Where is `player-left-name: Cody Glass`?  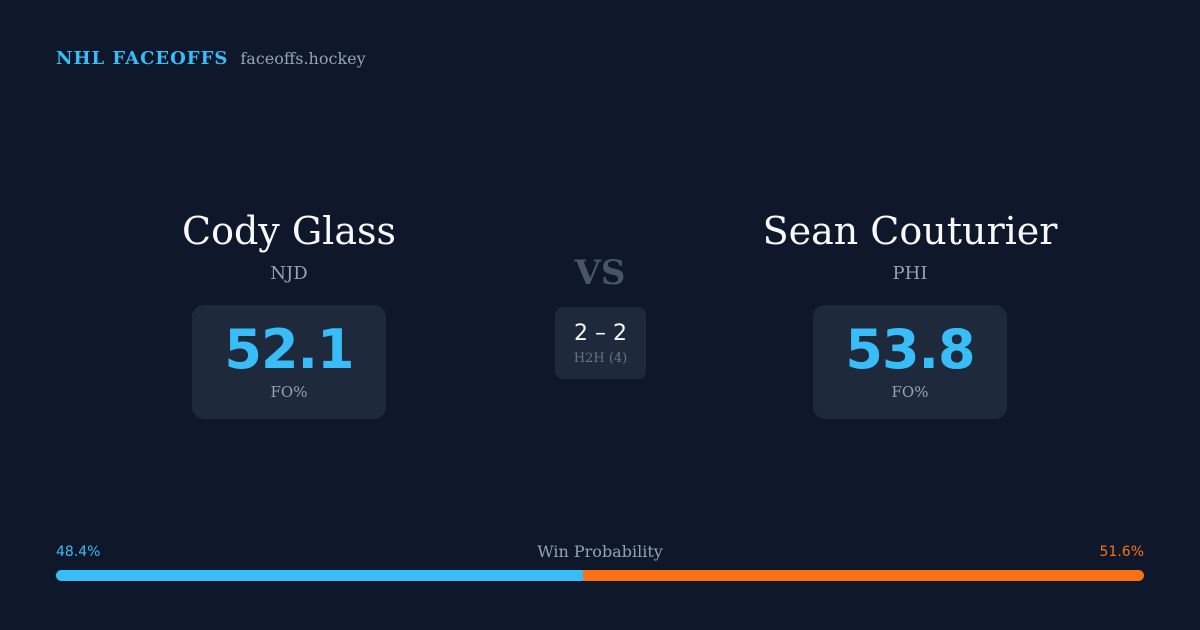
player-left-name: Cody Glass is located at coordinates (289, 231).